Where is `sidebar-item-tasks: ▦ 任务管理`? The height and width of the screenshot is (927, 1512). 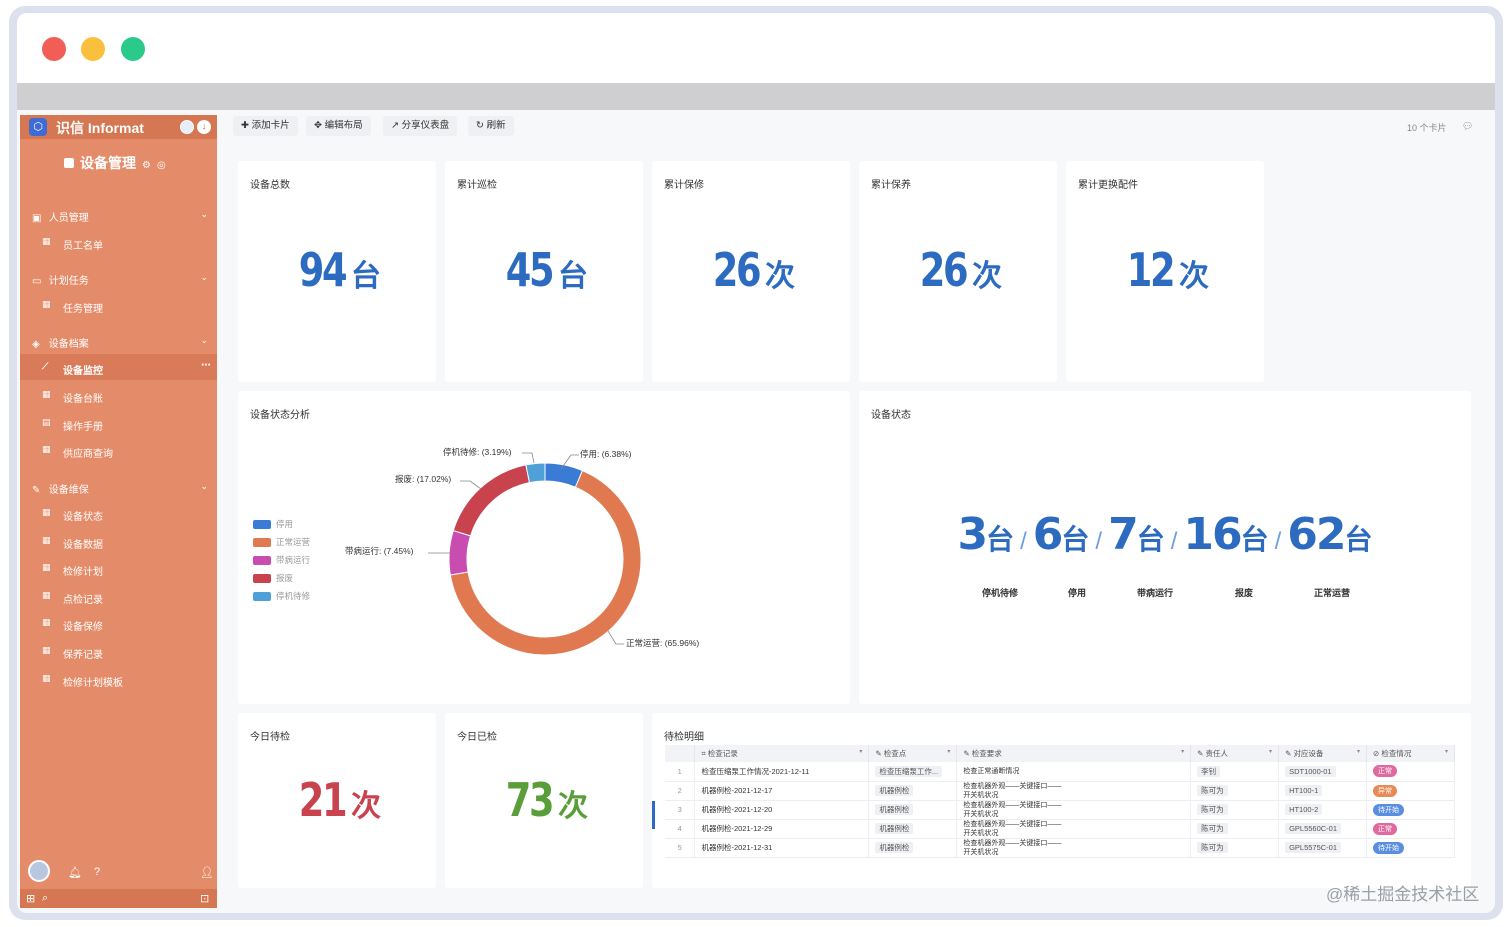
sidebar-item-tasks: ▦ 任务管理 is located at coordinates (72, 307).